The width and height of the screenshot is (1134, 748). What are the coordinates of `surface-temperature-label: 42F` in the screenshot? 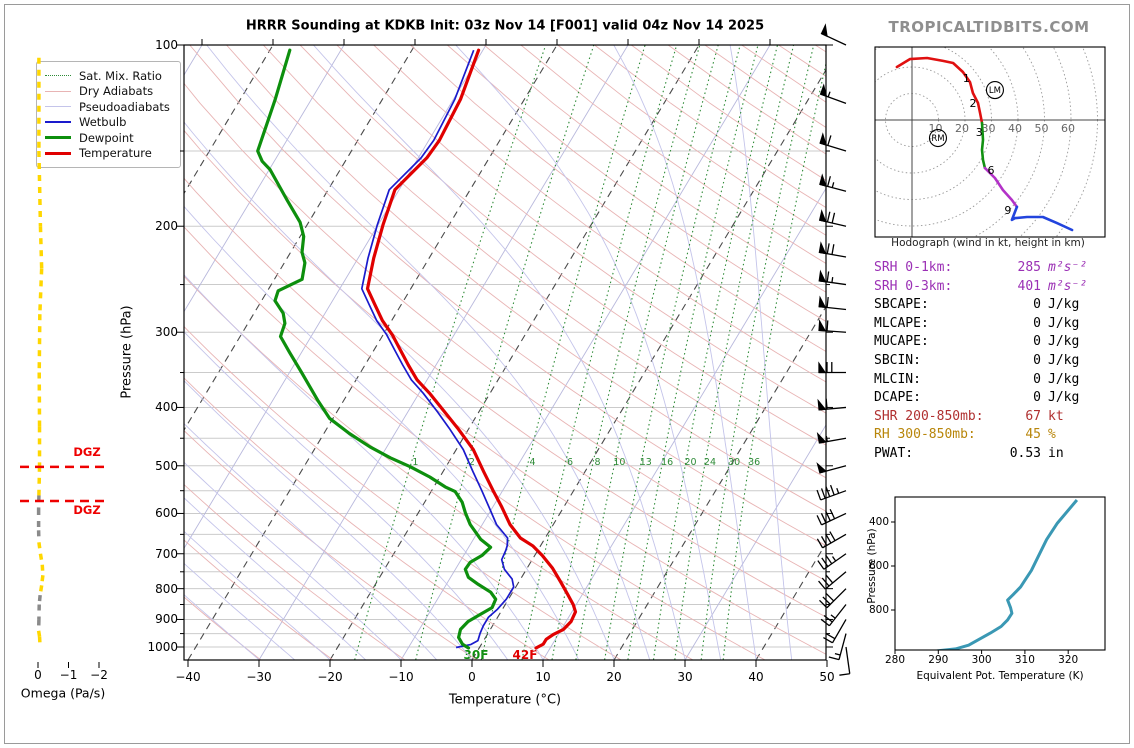 It's located at (525, 655).